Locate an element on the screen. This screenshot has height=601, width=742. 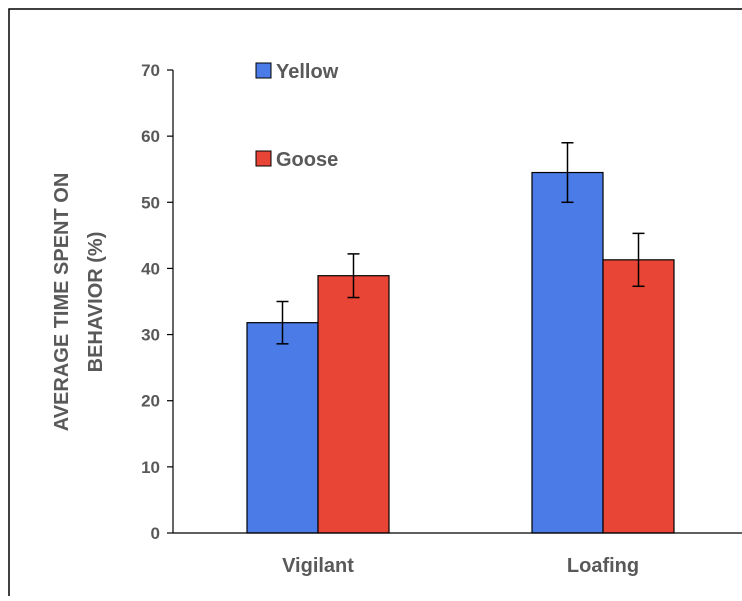
error-bar-yellow-vigilant is located at coordinates (282, 322).